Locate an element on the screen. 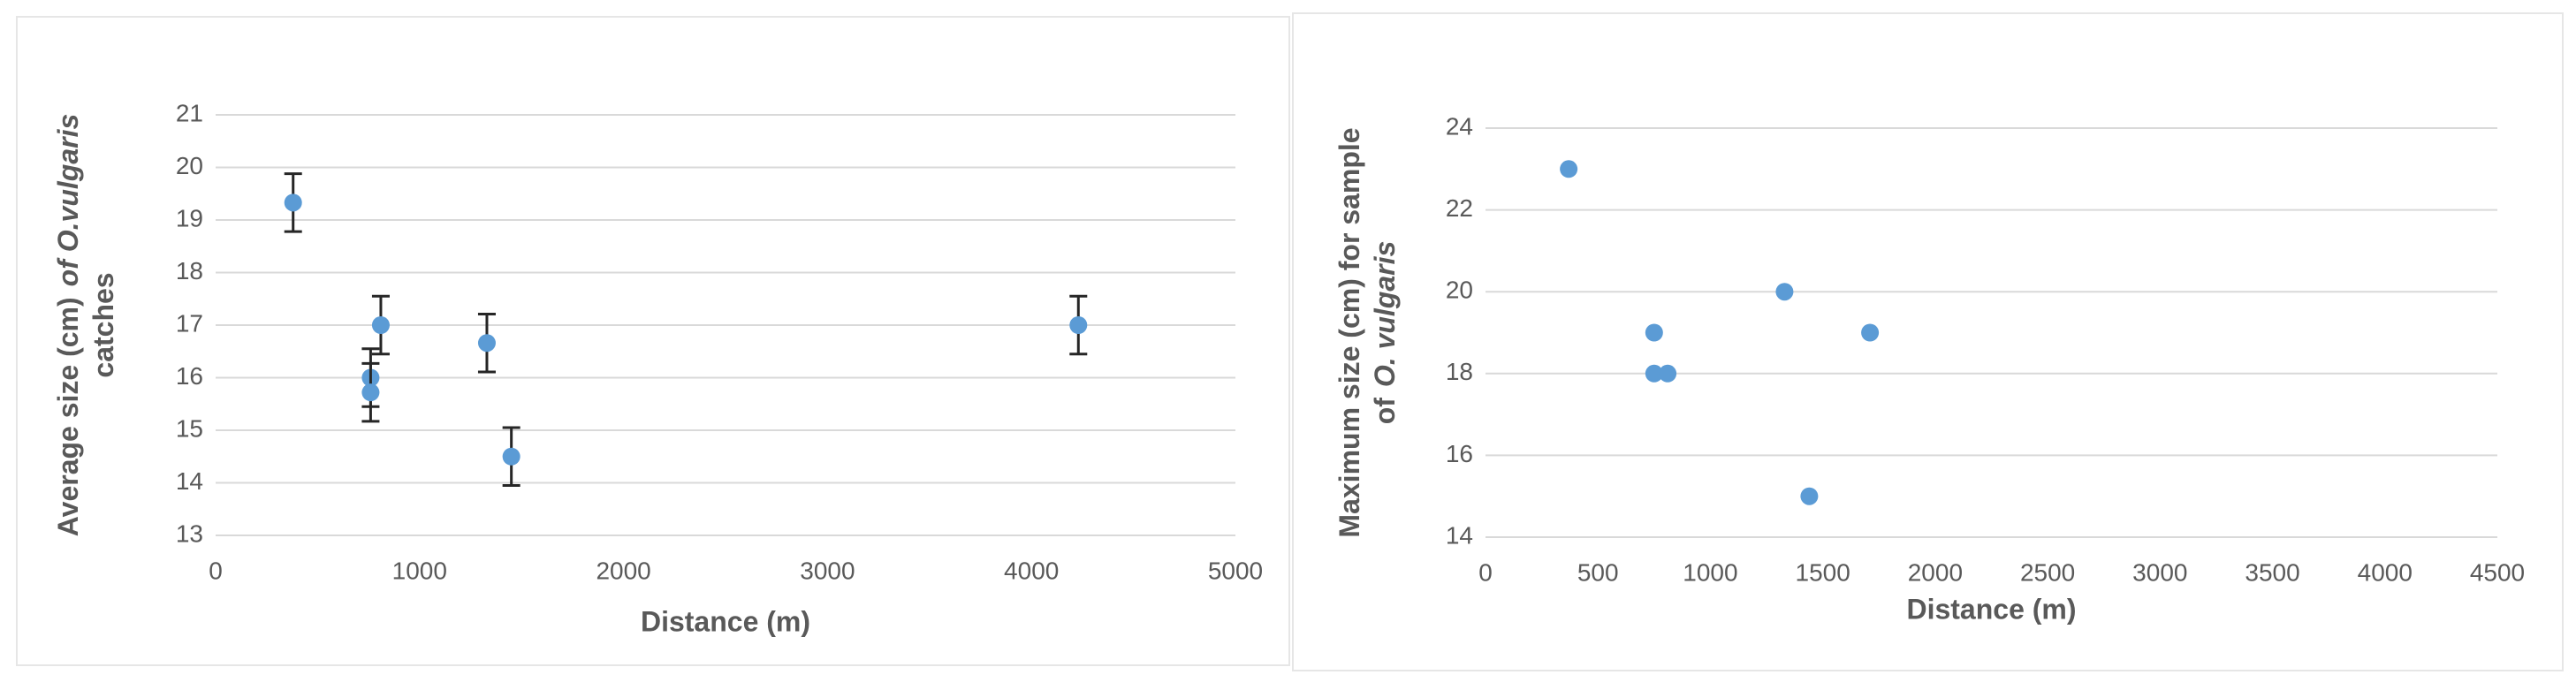  y-axis-title-part: Average size (cm) is located at coordinates (68, 416).